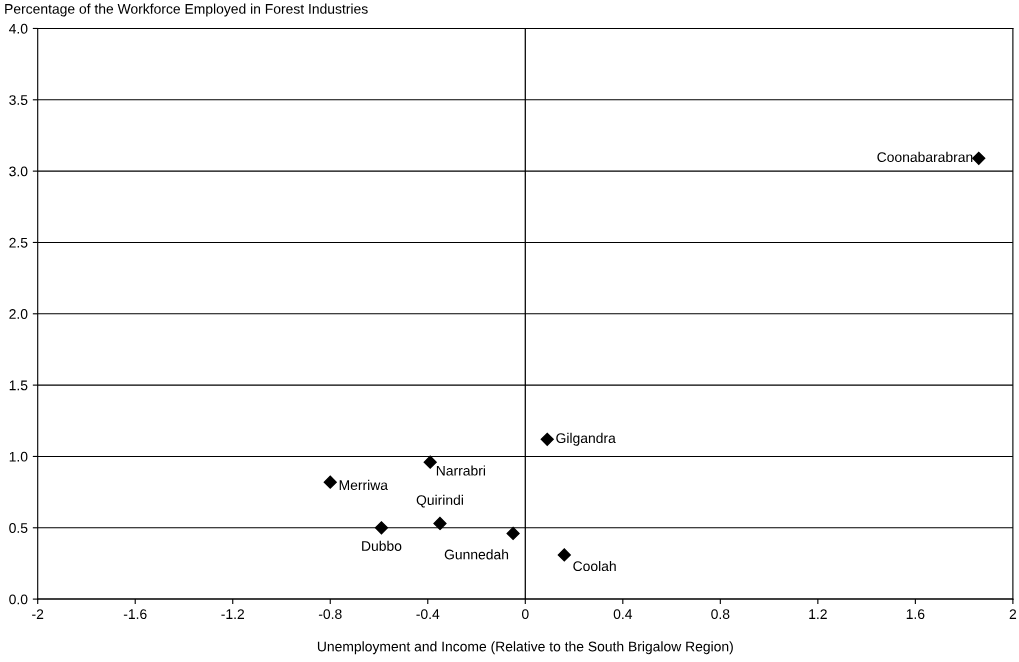 The height and width of the screenshot is (662, 1019). I want to click on x-tick-label: -0.8, so click(330, 614).